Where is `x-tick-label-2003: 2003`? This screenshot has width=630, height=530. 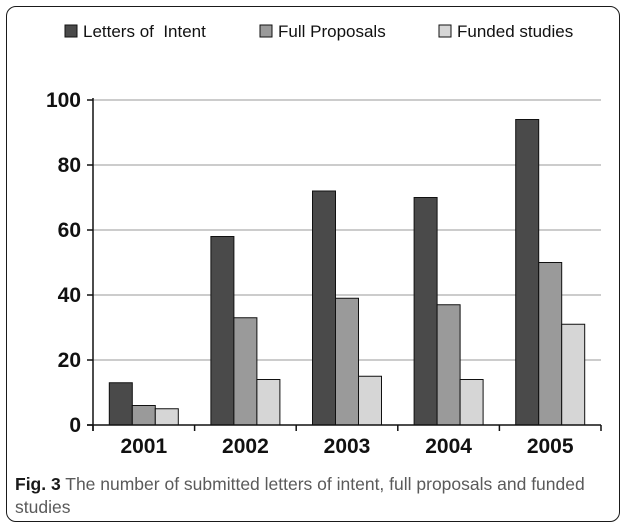
x-tick-label-2003: 2003 is located at coordinates (347, 446).